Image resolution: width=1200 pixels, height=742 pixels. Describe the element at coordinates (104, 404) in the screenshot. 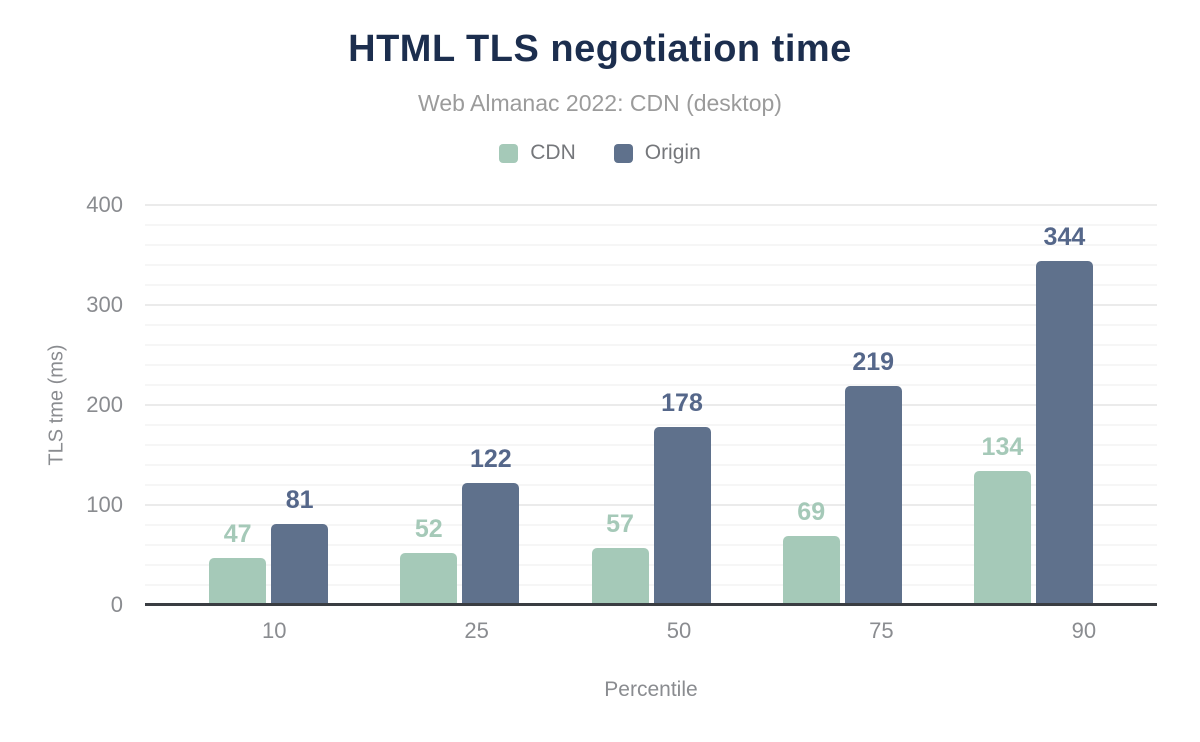

I see `y-tick-200: 200` at that location.